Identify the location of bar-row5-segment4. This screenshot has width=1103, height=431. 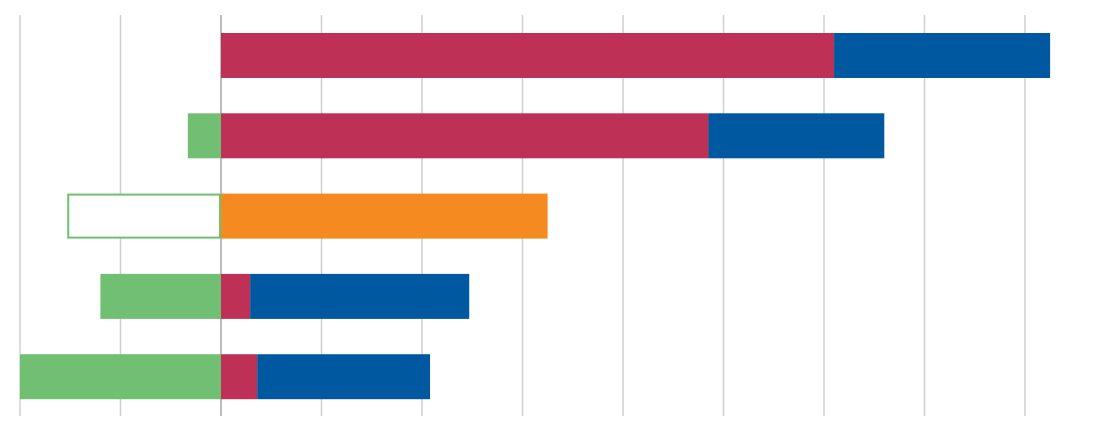
(344, 377).